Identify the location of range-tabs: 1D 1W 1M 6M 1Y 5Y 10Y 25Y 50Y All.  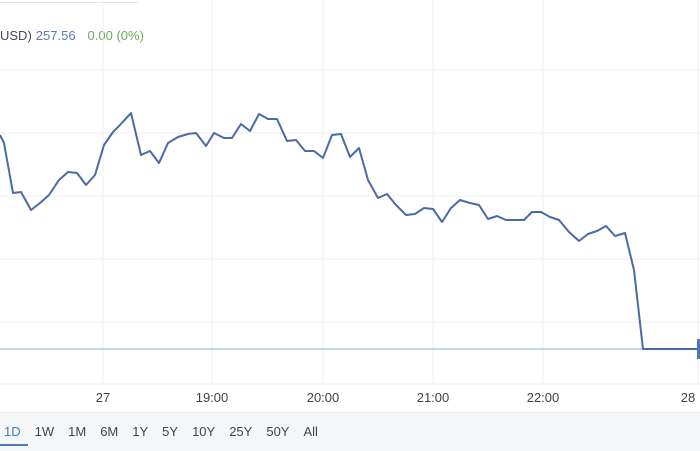
(162, 432).